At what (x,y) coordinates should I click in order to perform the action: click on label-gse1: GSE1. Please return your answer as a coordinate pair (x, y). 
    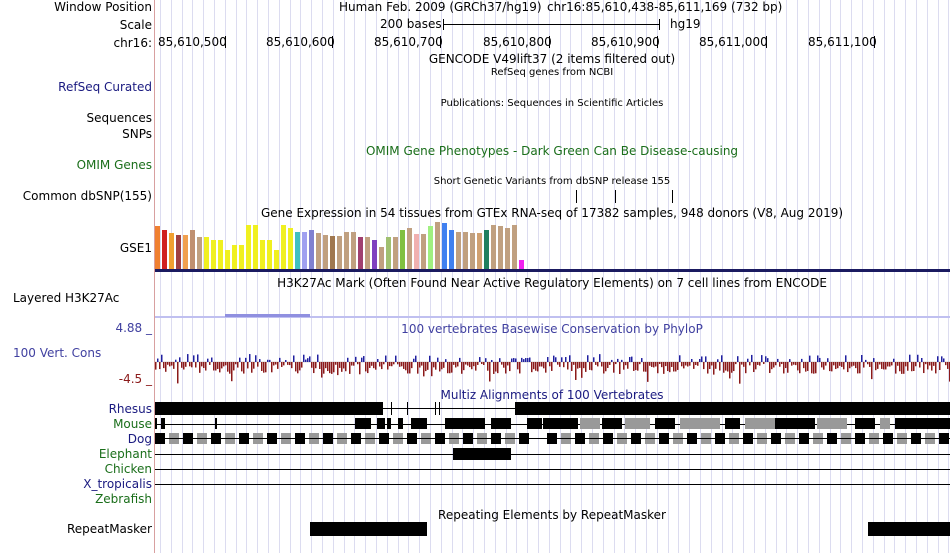
    Looking at the image, I should click on (135, 248).